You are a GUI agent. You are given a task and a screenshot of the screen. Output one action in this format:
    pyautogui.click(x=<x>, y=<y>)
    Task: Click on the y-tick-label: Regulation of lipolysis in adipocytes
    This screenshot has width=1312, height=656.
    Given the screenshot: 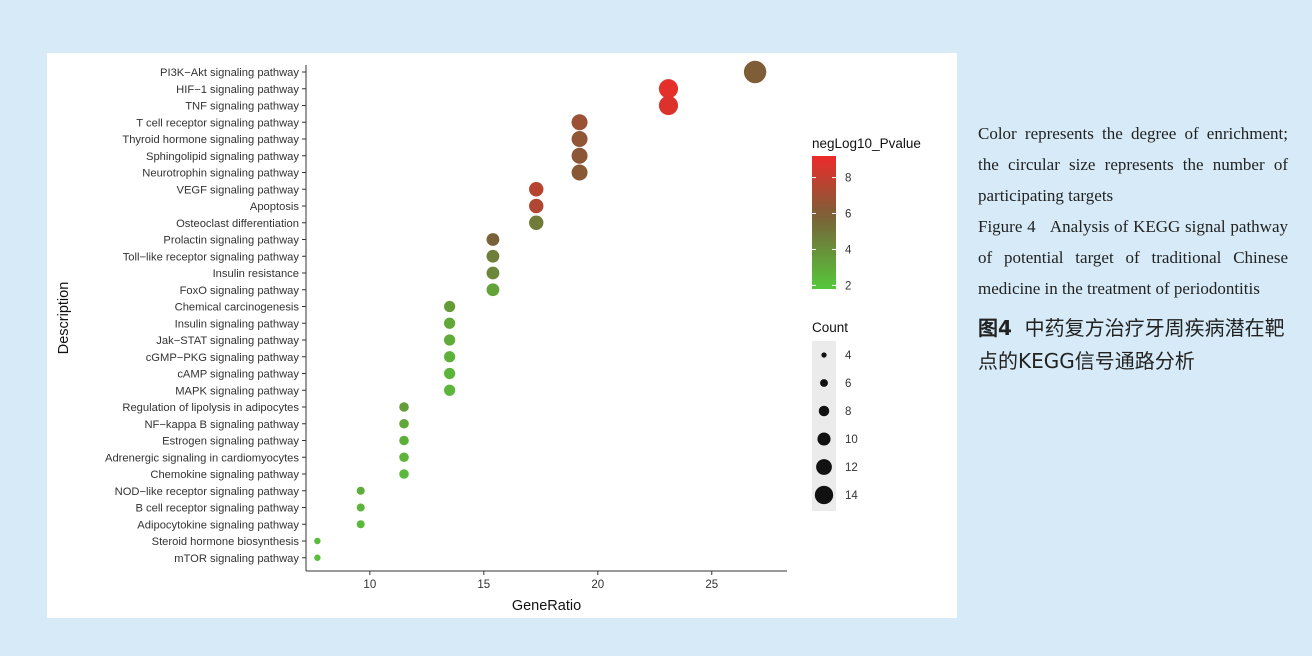 What is the action you would take?
    pyautogui.click(x=210, y=408)
    